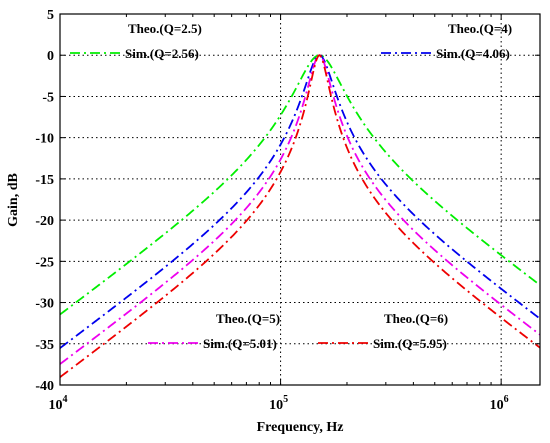 The image size is (550, 443). Describe the element at coordinates (410, 343) in the screenshot. I see `legend-sim-q6: Sim.(Q=5.95)` at that location.